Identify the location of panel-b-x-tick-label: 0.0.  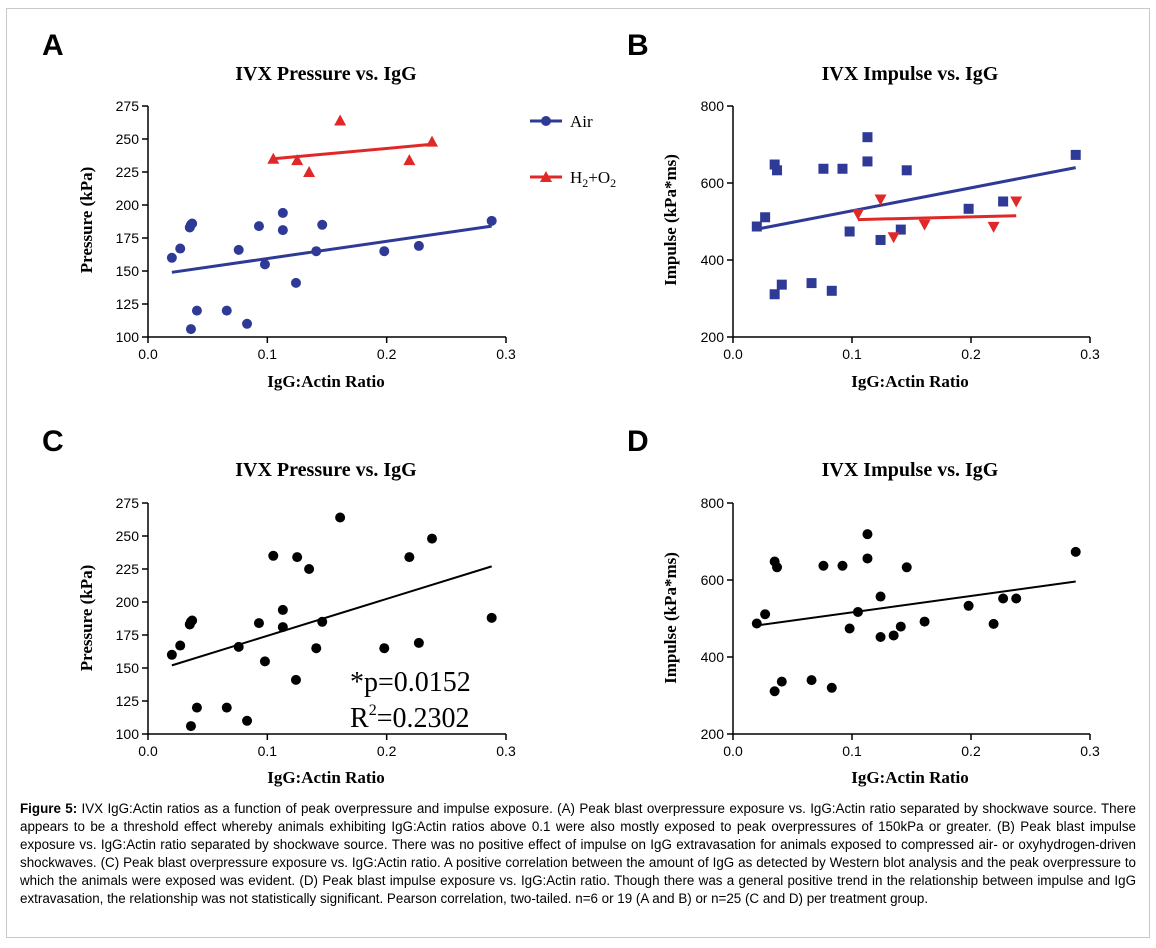
(733, 354).